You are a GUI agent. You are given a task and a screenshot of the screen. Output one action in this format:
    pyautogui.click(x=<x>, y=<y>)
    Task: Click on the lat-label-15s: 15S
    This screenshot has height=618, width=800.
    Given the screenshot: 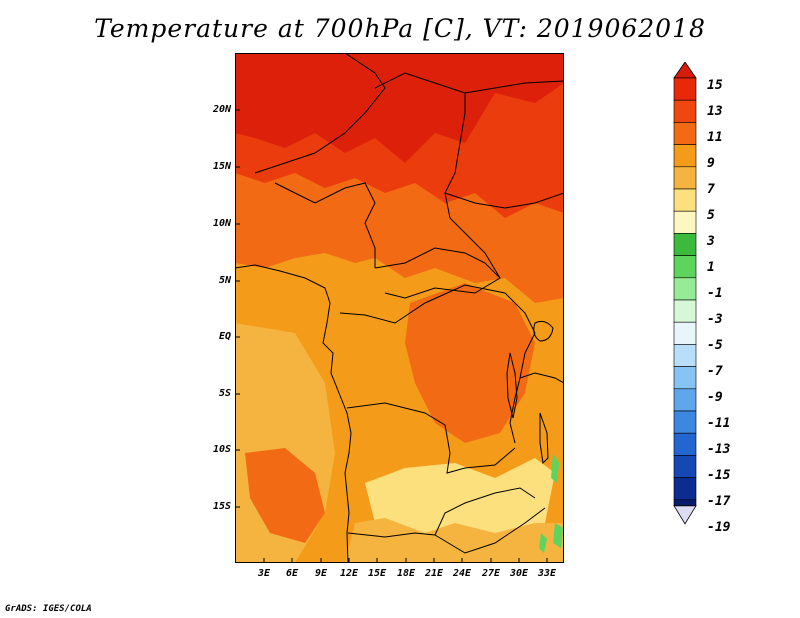 What is the action you would take?
    pyautogui.click(x=221, y=506)
    